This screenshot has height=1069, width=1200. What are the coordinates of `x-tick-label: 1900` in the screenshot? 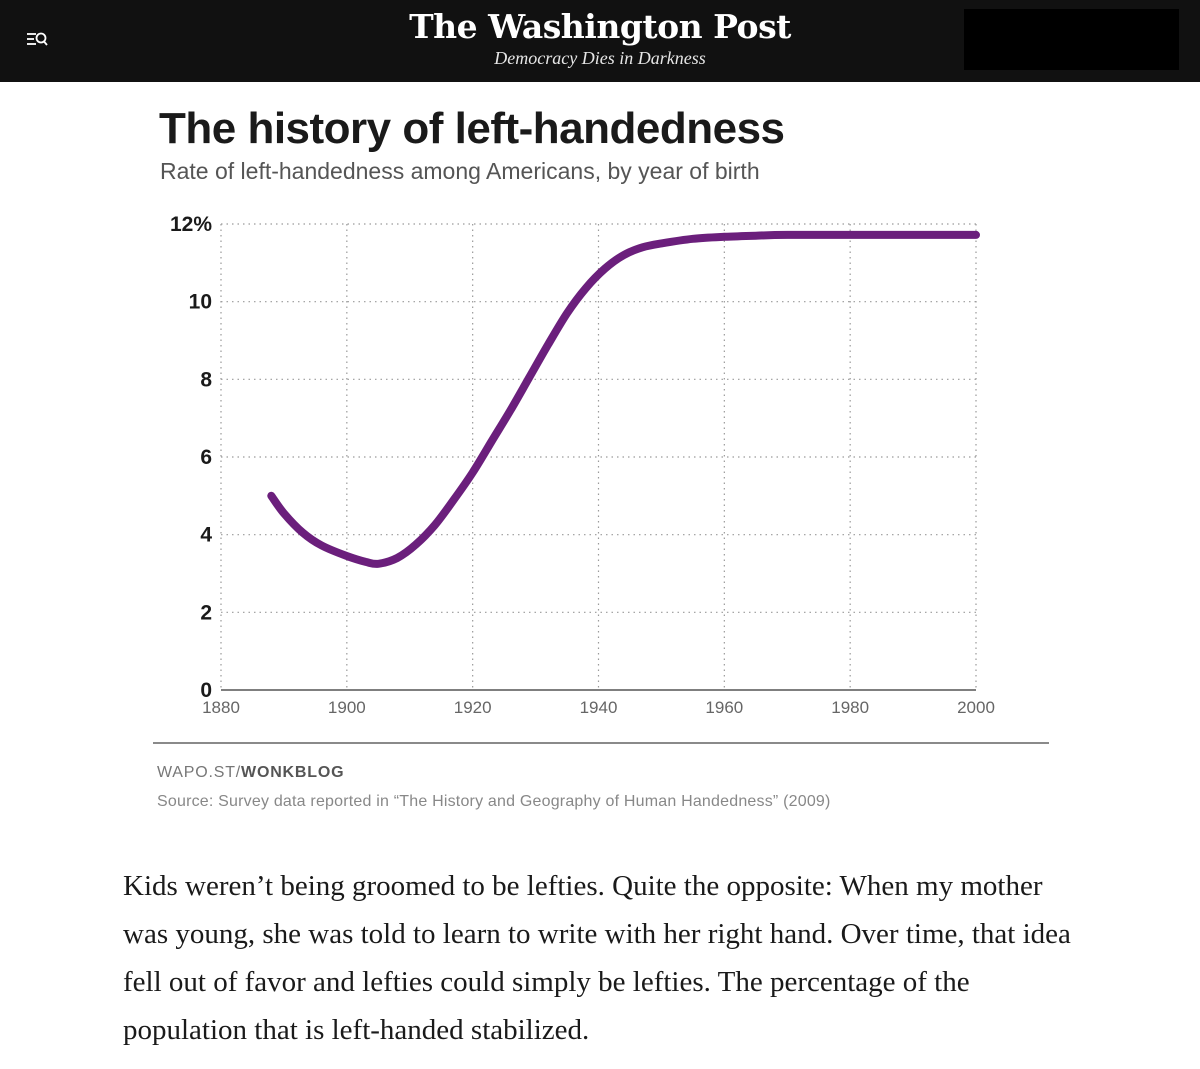 It's located at (347, 707).